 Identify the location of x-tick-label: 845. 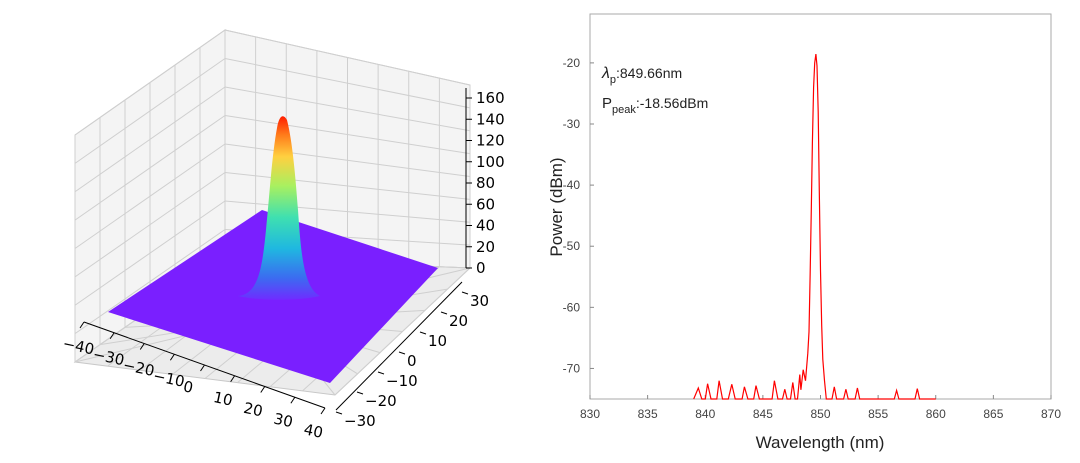
(763, 414).